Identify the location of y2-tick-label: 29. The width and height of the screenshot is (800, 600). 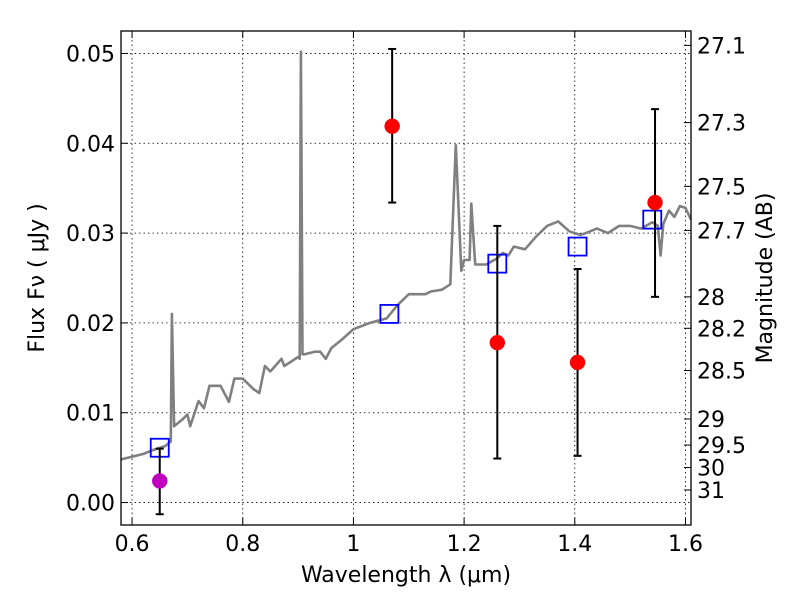
(711, 420).